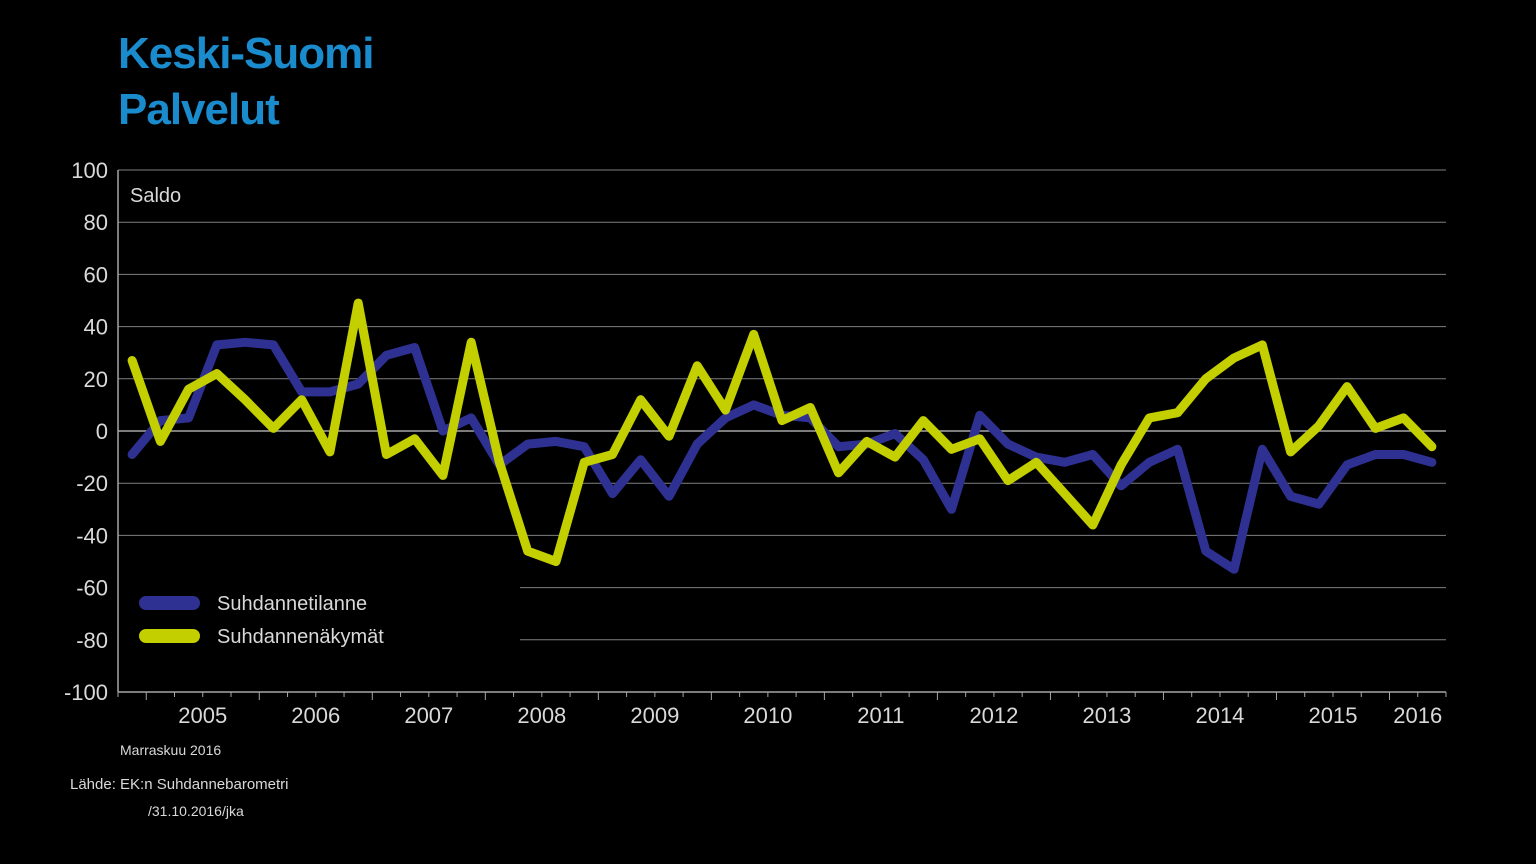  What do you see at coordinates (1417, 715) in the screenshot?
I see `x-tick-label: 2016` at bounding box center [1417, 715].